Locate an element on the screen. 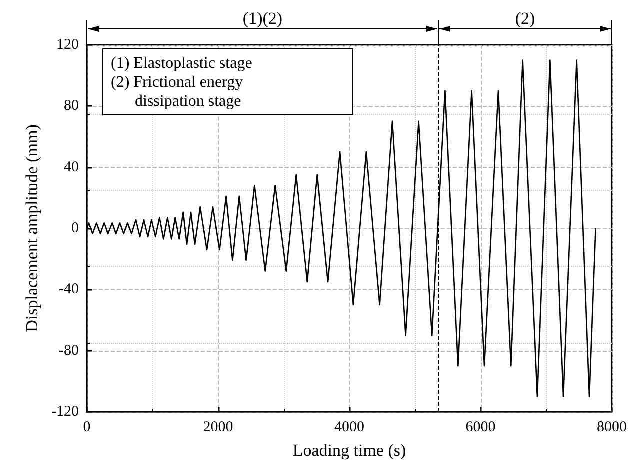 The width and height of the screenshot is (641, 468). x-tick-label: 2000 is located at coordinates (218, 428).